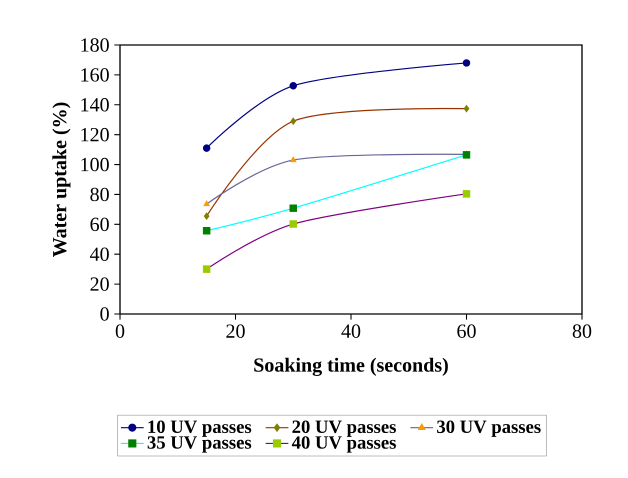 The height and width of the screenshot is (478, 628). What do you see at coordinates (350, 331) in the screenshot?
I see `x-tick-label: 40` at bounding box center [350, 331].